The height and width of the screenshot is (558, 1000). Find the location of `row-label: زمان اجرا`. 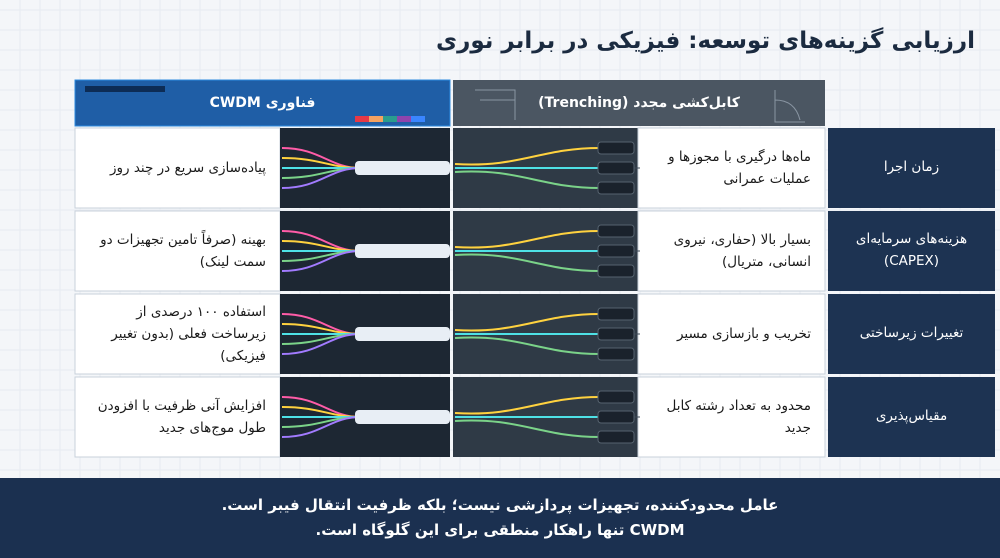

row-label: زمان اجرا is located at coordinates (911, 167).